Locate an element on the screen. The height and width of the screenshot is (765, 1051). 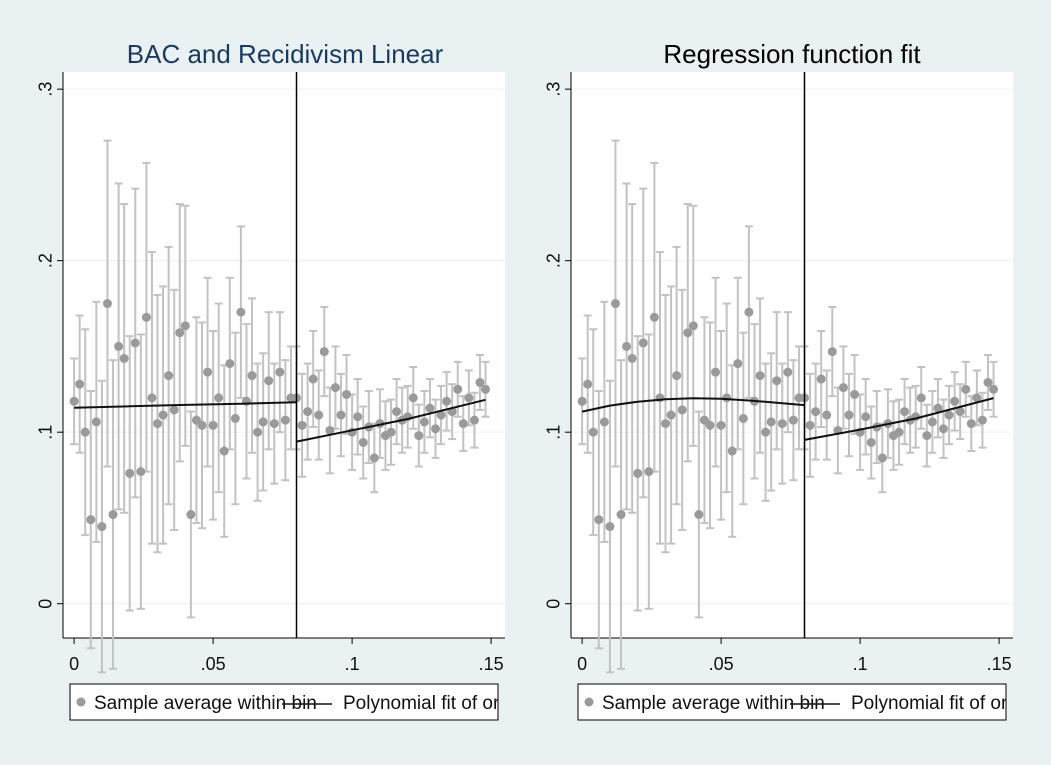
legend-box is located at coordinates (792, 702).